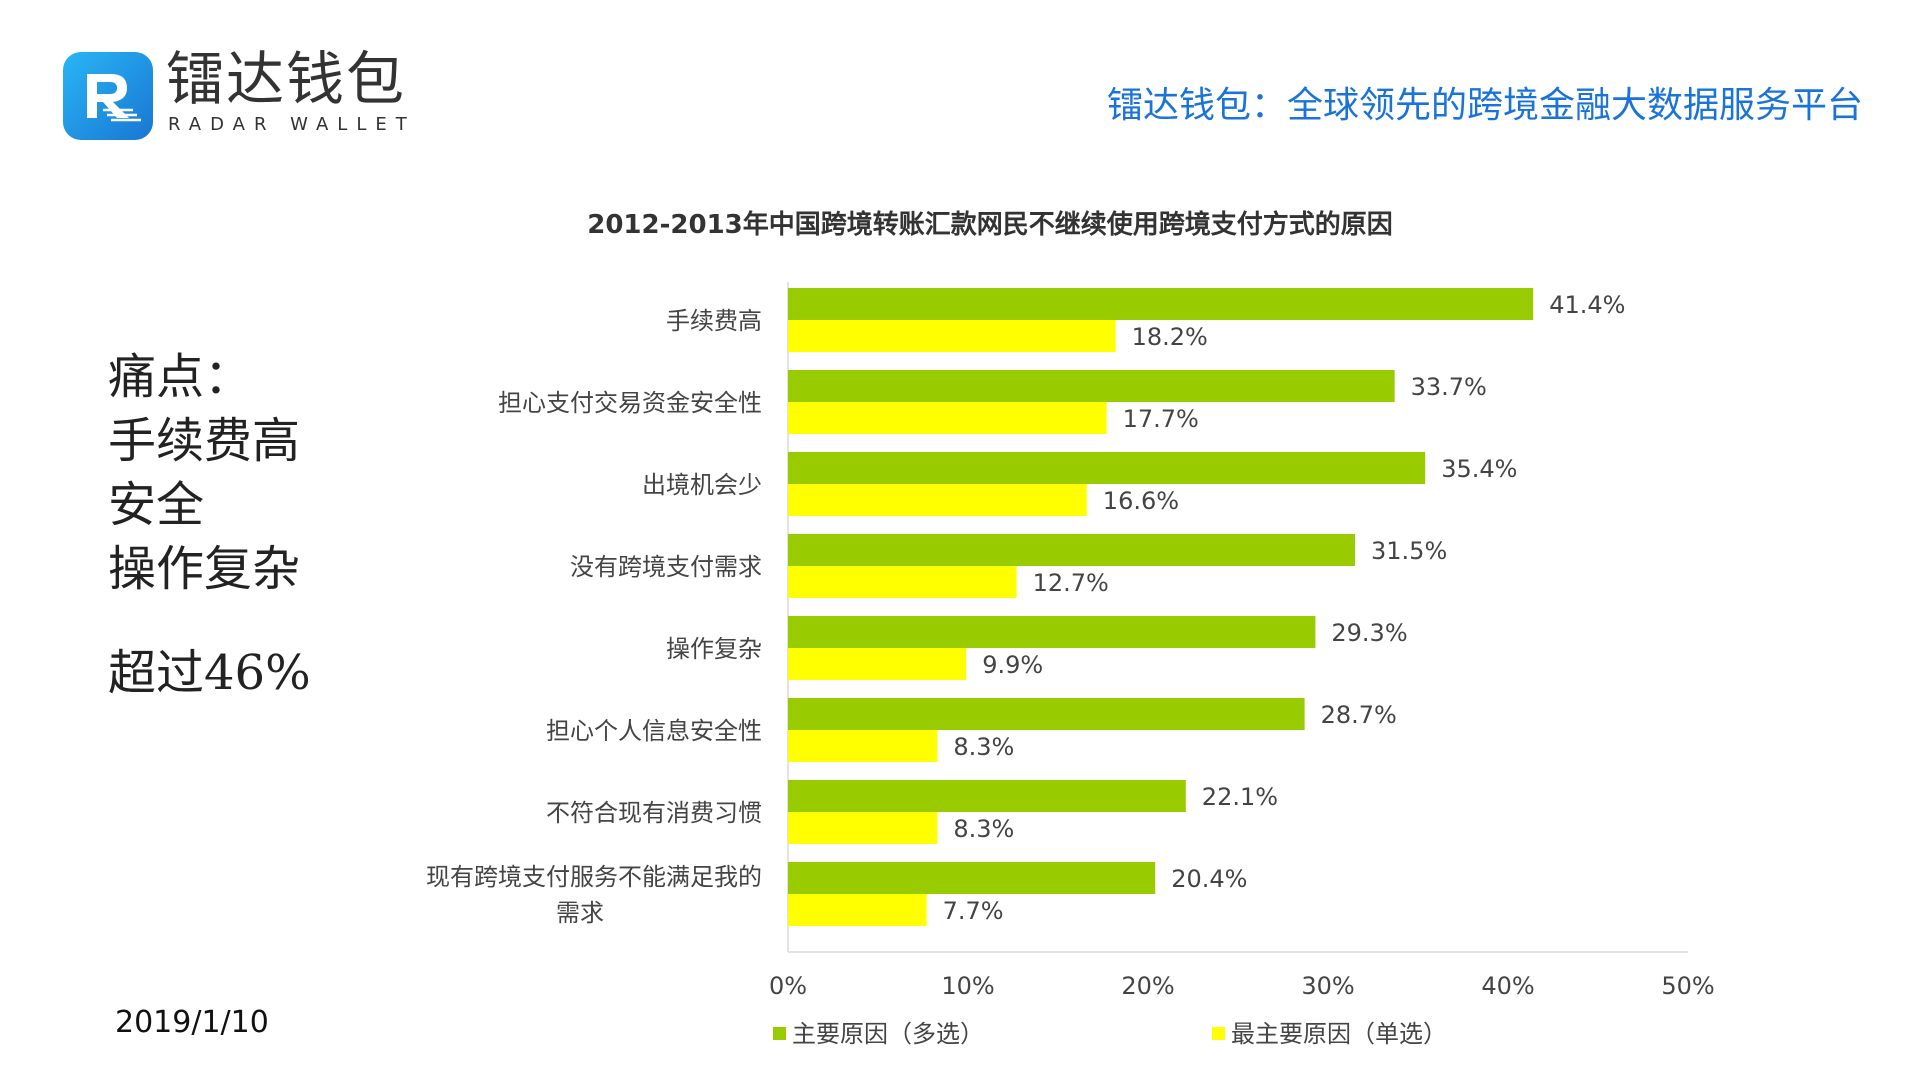  I want to click on x-tick-label-3: 30%, so click(1327, 986).